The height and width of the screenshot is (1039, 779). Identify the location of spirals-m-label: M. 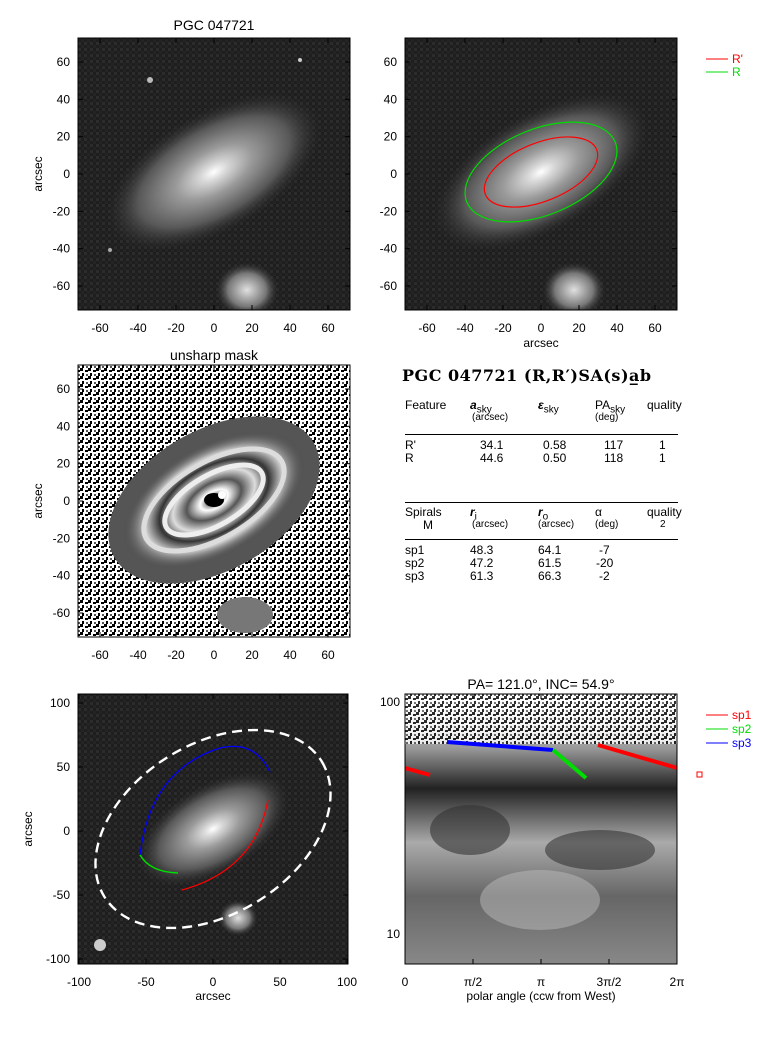
(428, 525).